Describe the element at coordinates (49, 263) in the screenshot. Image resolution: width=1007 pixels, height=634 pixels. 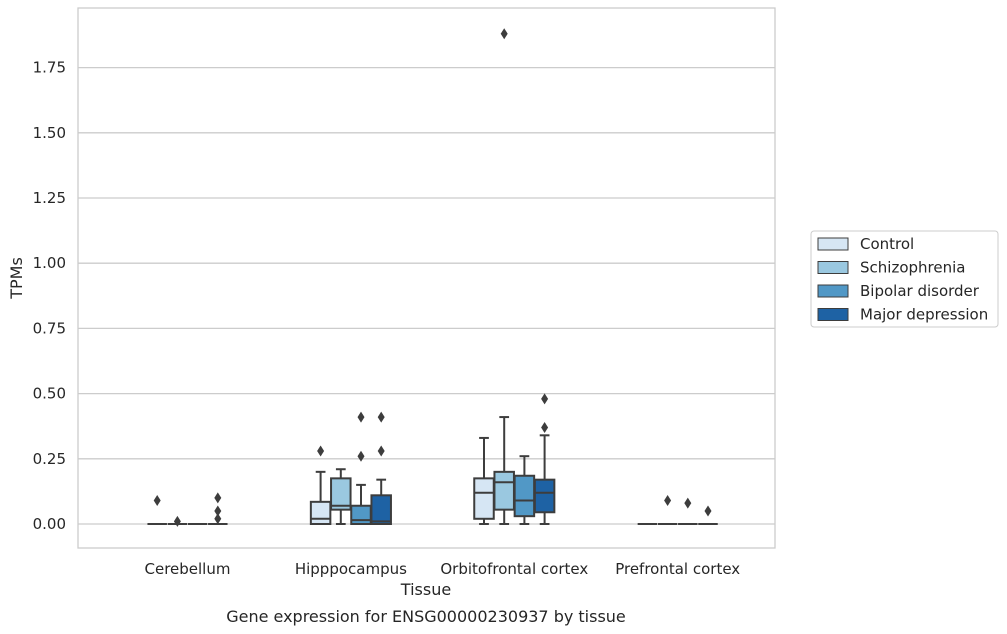
I see `y-tick-label: 1.00` at that location.